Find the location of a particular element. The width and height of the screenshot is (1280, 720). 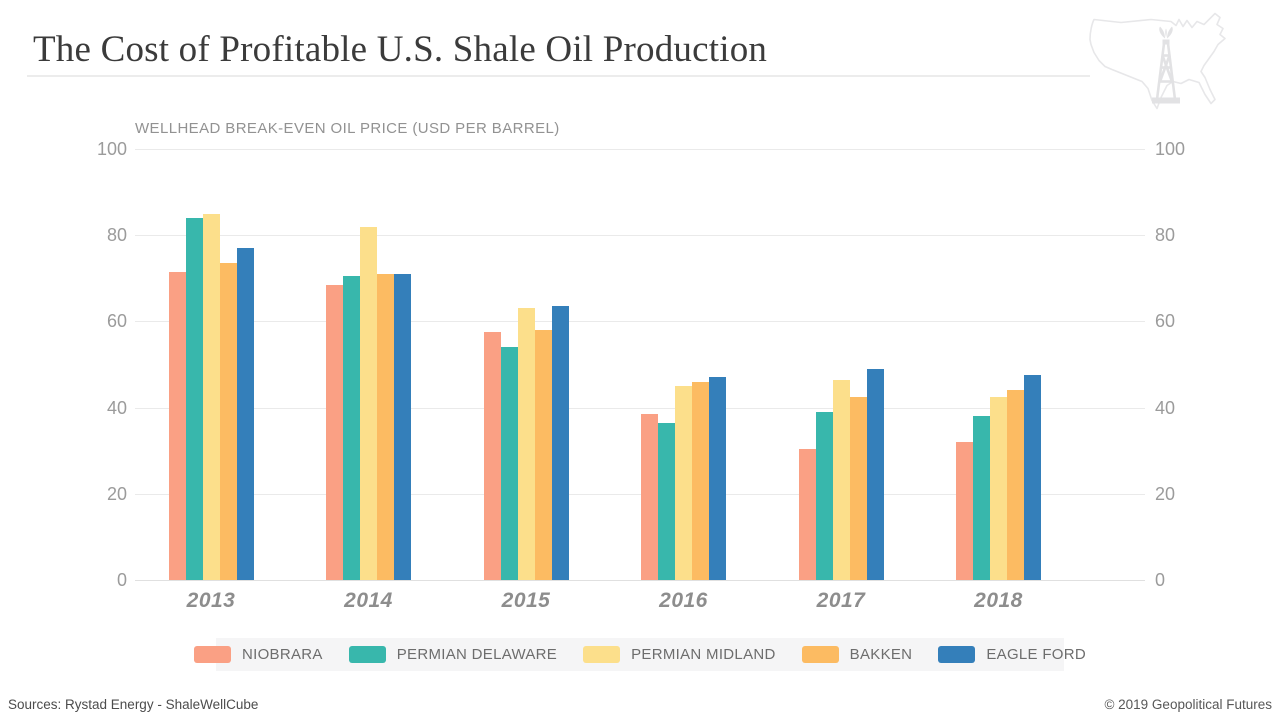

bar-eagle-ford-2014 is located at coordinates (402, 427).